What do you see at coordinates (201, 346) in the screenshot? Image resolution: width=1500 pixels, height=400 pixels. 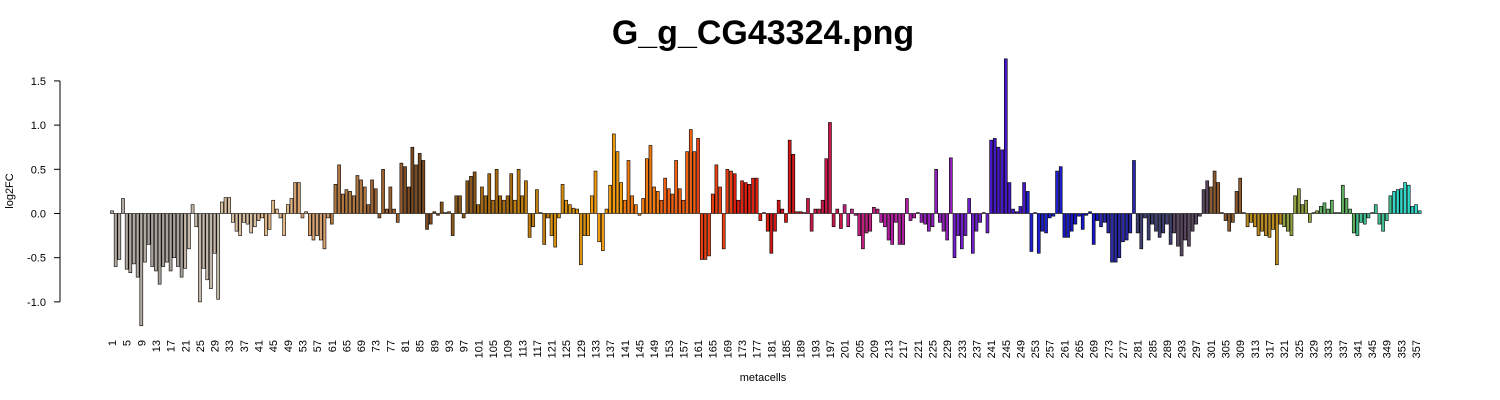 I see `x-tick-label: 25` at bounding box center [201, 346].